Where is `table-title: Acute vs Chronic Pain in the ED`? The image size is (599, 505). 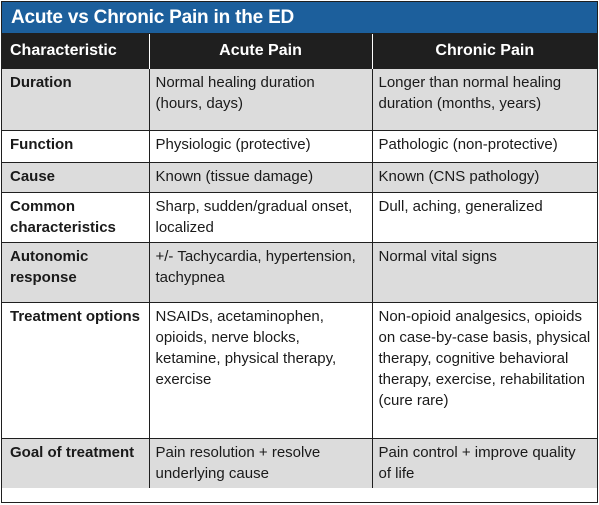 table-title: Acute vs Chronic Pain in the ED is located at coordinates (299, 18).